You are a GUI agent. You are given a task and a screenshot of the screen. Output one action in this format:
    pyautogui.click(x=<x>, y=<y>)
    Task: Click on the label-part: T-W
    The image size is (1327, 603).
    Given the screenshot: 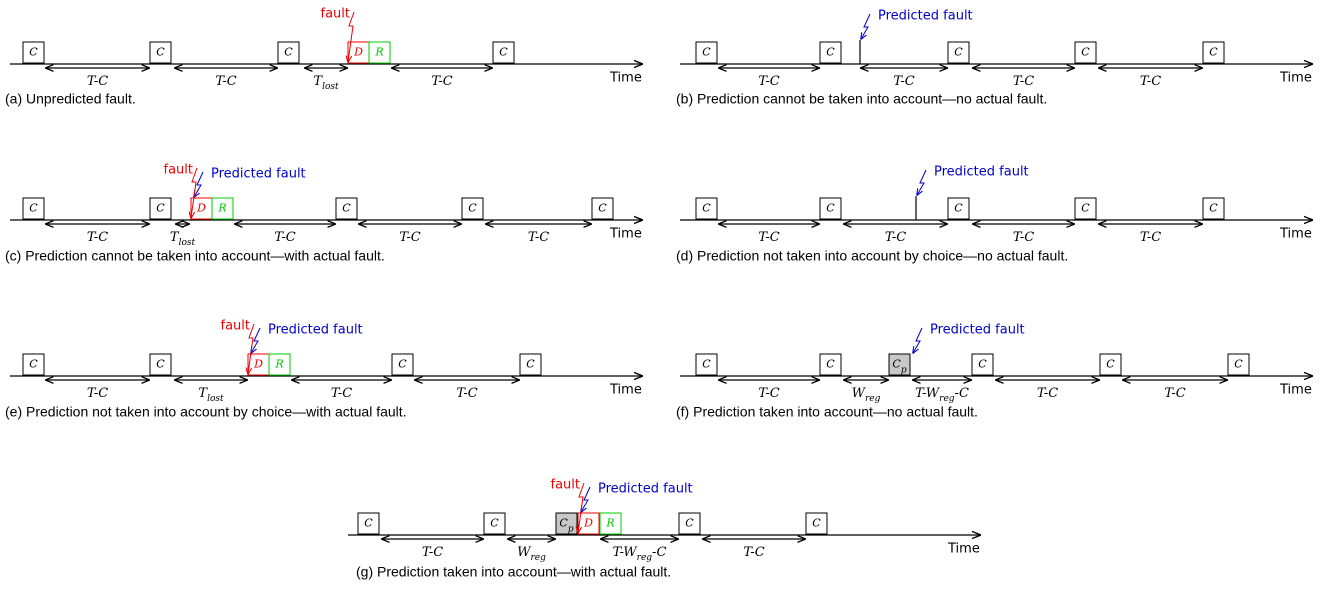 What is the action you would take?
    pyautogui.click(x=626, y=552)
    